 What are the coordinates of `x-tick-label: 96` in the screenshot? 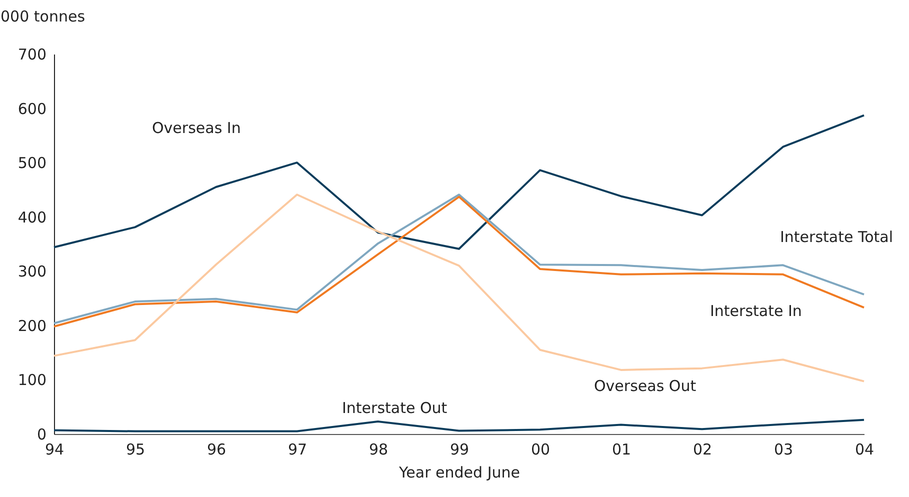 It's located at (216, 449).